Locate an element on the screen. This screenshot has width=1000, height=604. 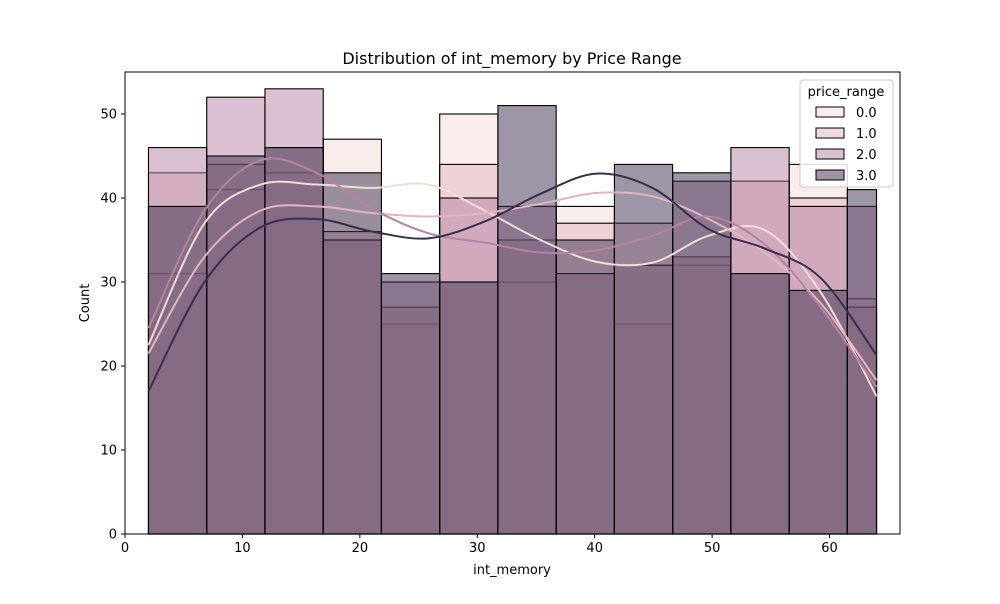
bar-3.0-bin-6 is located at coordinates (527, 320).